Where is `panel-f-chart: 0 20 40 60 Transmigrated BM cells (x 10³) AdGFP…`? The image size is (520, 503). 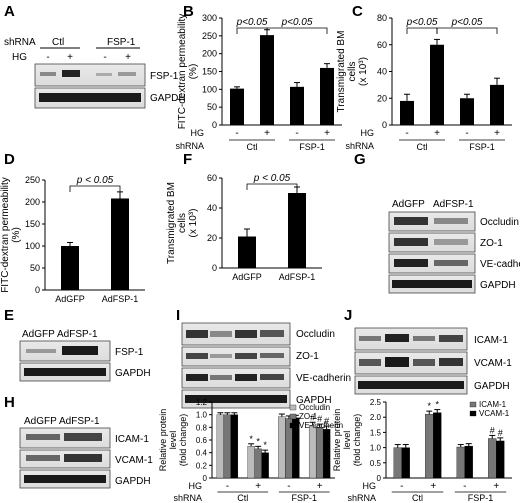
panel-f-chart: 0 20 40 60 Transmigrated BM cells (x 10³) AdGFP… is located at coordinates (244, 227).